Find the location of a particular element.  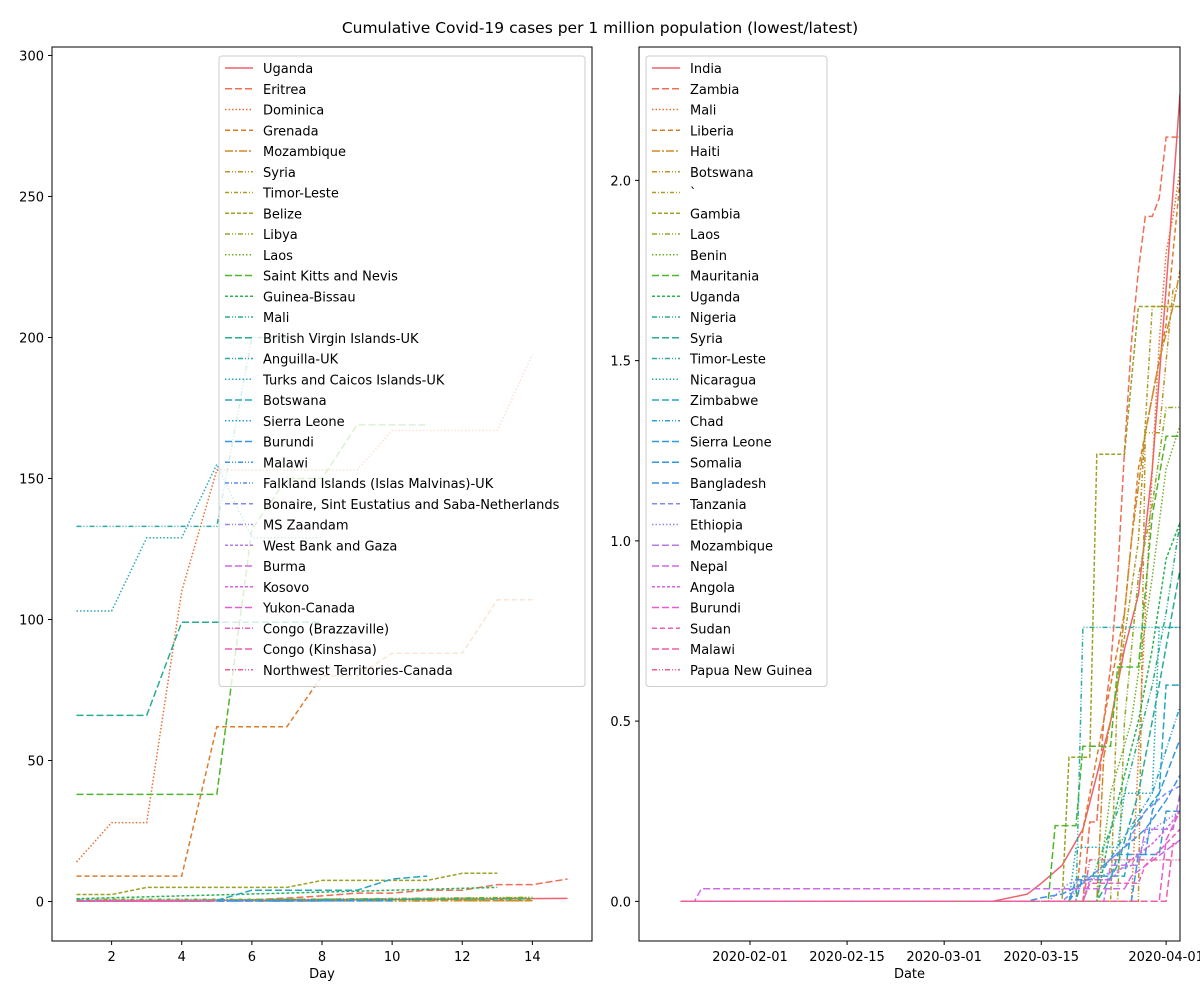

legend-label: Congo (Brazzaville) is located at coordinates (326, 629).